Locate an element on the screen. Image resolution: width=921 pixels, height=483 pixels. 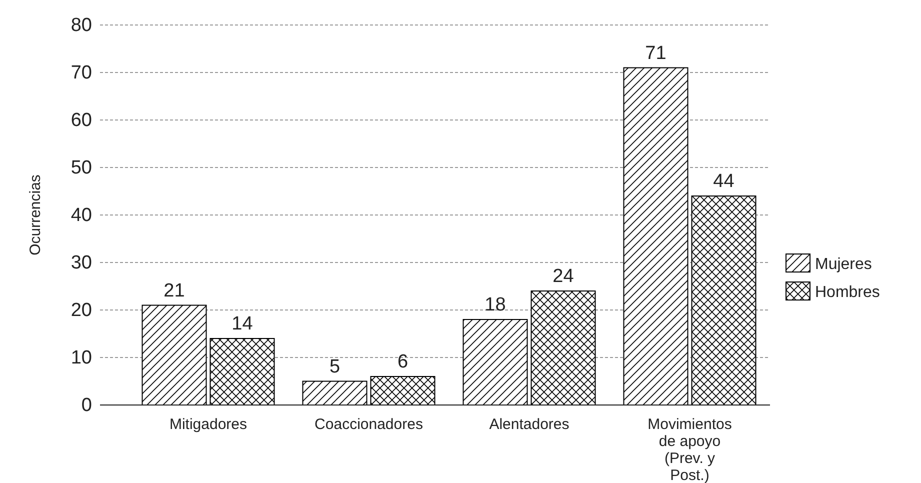
y-tick-label: 40 is located at coordinates (81, 215).